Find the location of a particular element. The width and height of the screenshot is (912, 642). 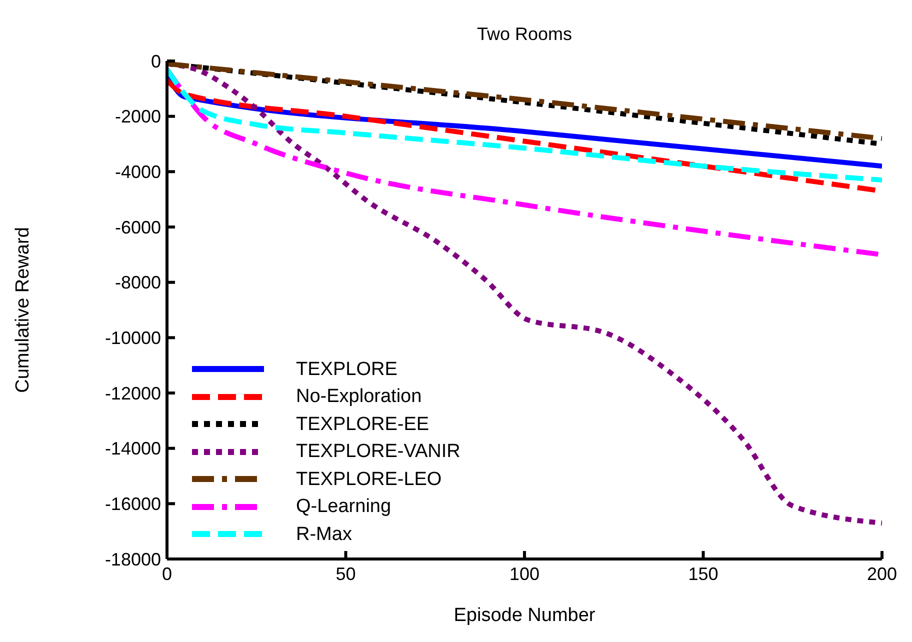

y-tick-label: -8000 is located at coordinates (137, 282).